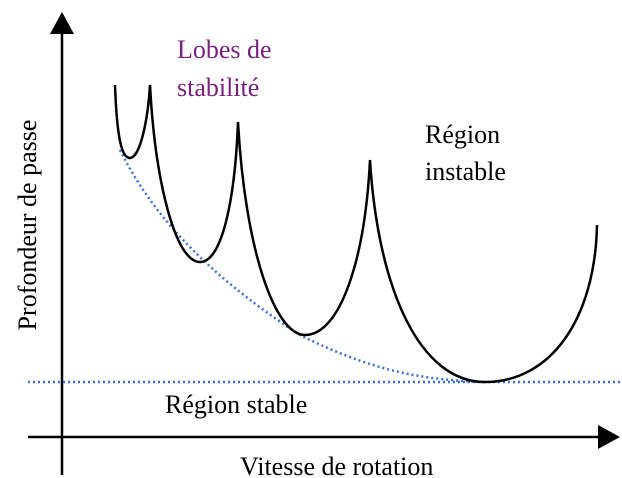 The image size is (622, 478). I want to click on unstable-label: Région, so click(462, 134).